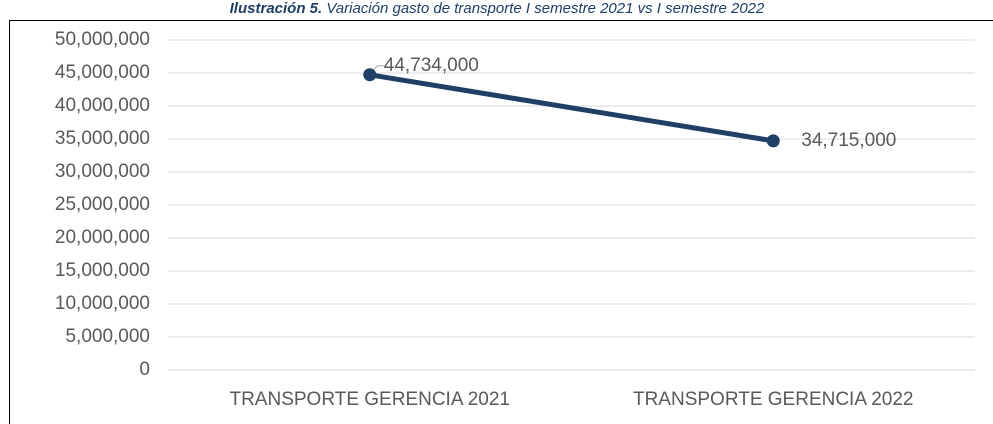 The width and height of the screenshot is (993, 424). I want to click on y-tick-label: 30,000,000, so click(102, 171).